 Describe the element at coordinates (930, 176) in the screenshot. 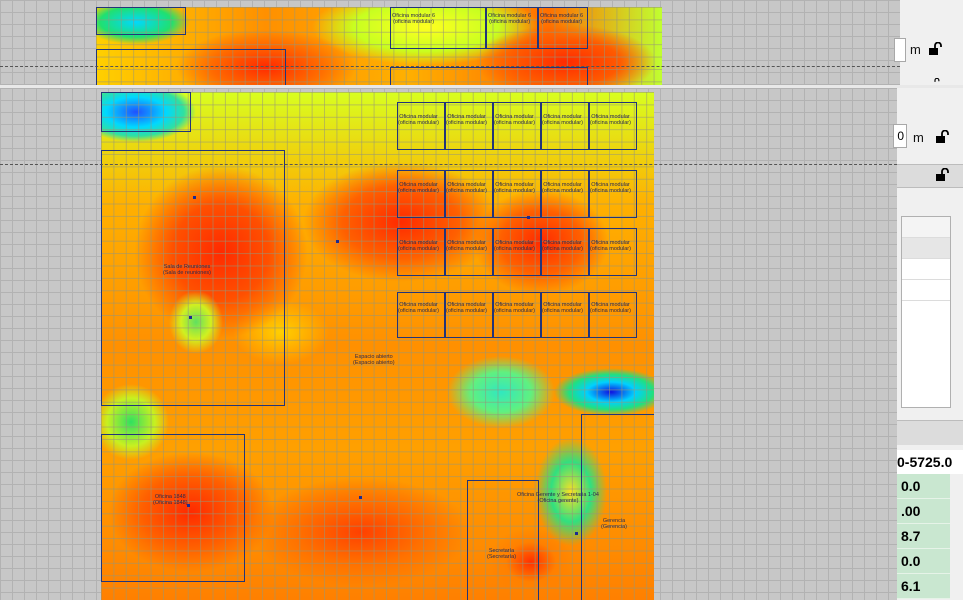

I see `section-header` at that location.